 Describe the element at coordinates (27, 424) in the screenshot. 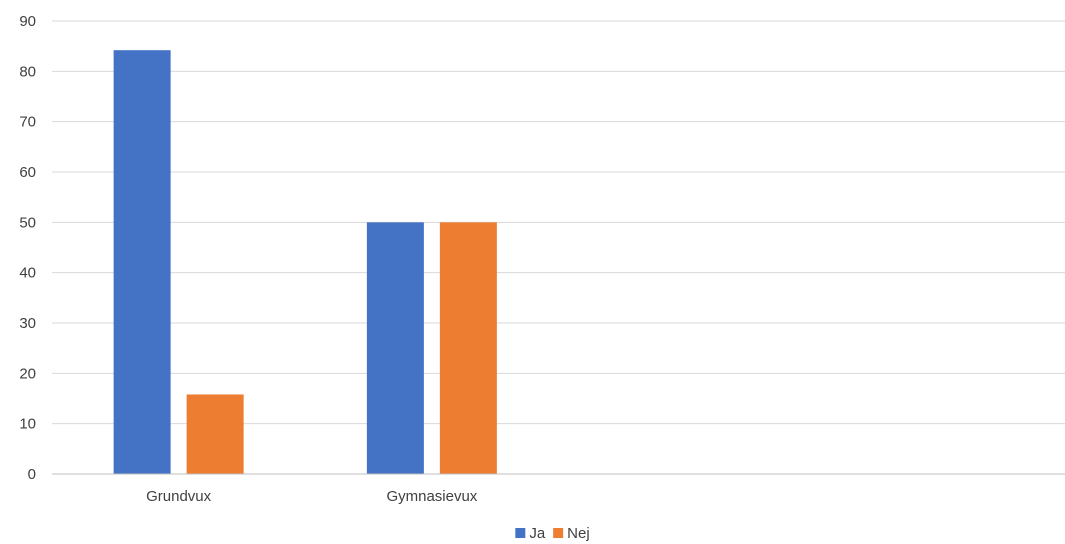

I see `y-tick-label: 10` at that location.